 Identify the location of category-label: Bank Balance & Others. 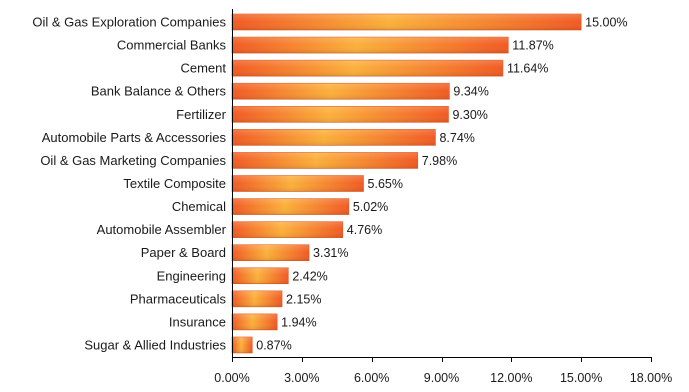
(159, 91).